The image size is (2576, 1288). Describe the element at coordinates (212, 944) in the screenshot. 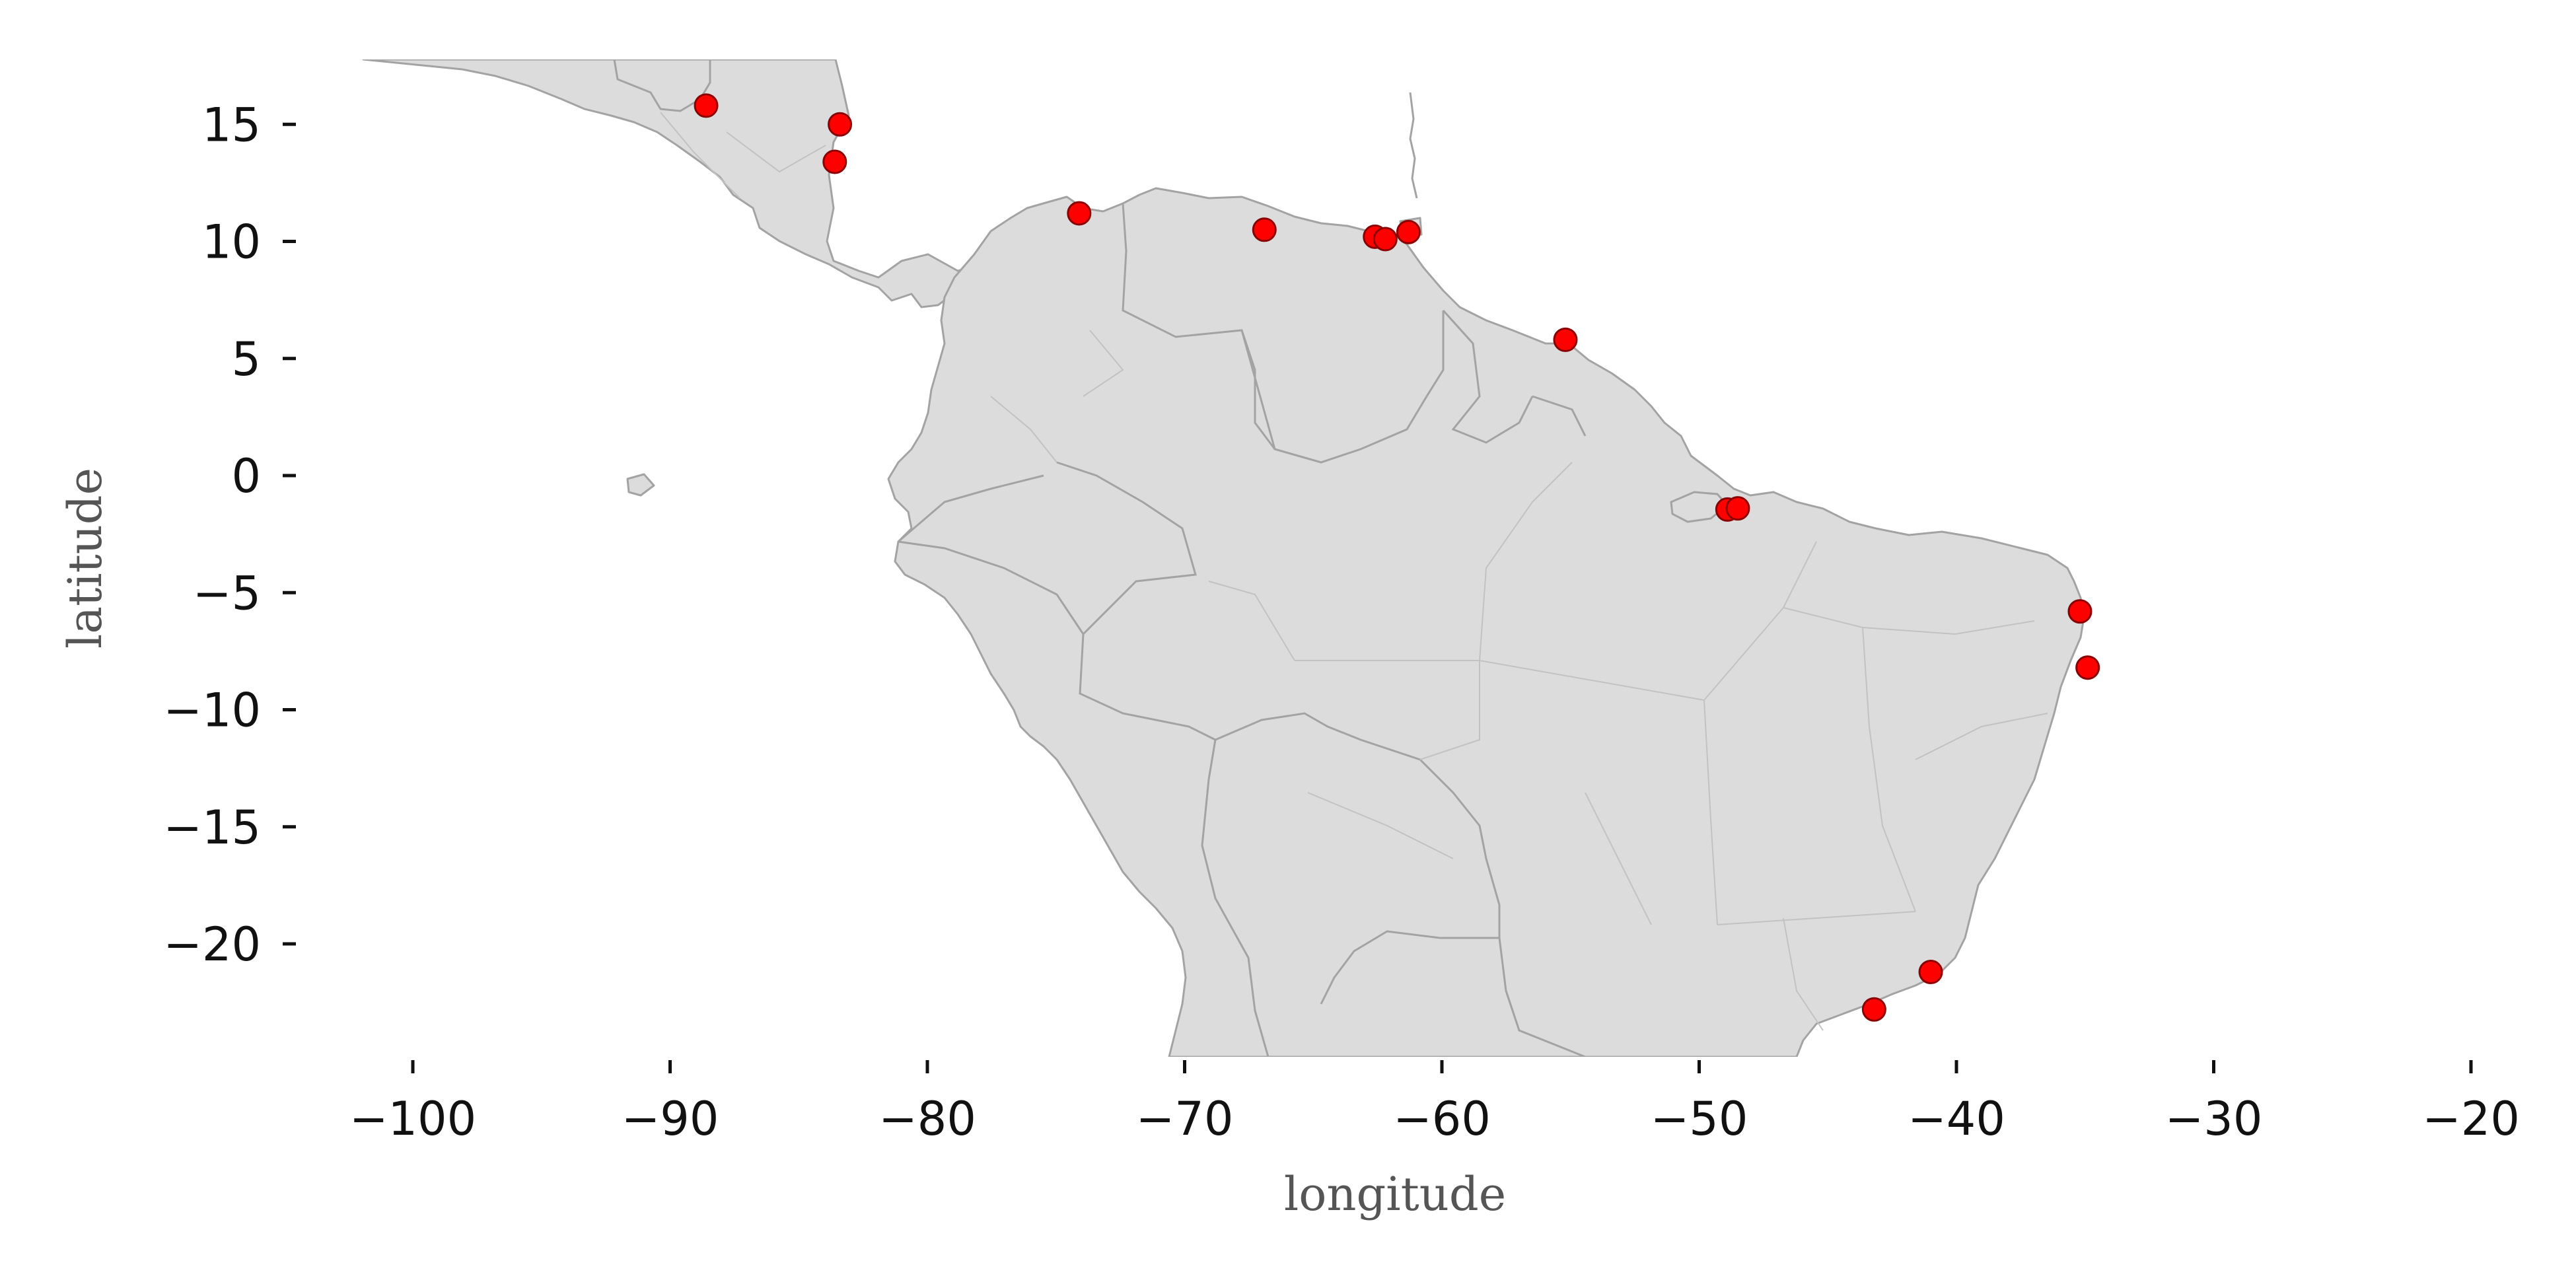

I see `y-tick-label: −20` at that location.